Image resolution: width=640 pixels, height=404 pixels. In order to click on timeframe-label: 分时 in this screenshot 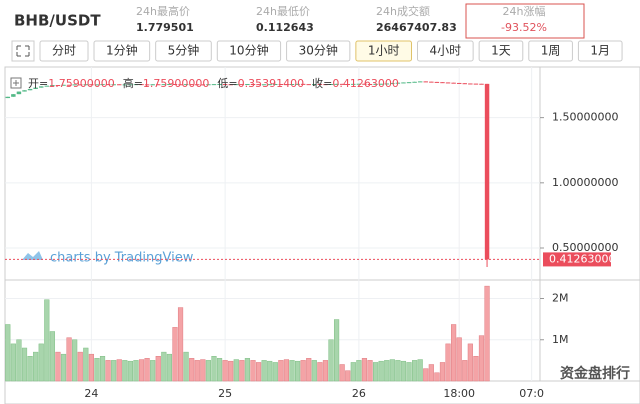, I will do `click(64, 51)`.